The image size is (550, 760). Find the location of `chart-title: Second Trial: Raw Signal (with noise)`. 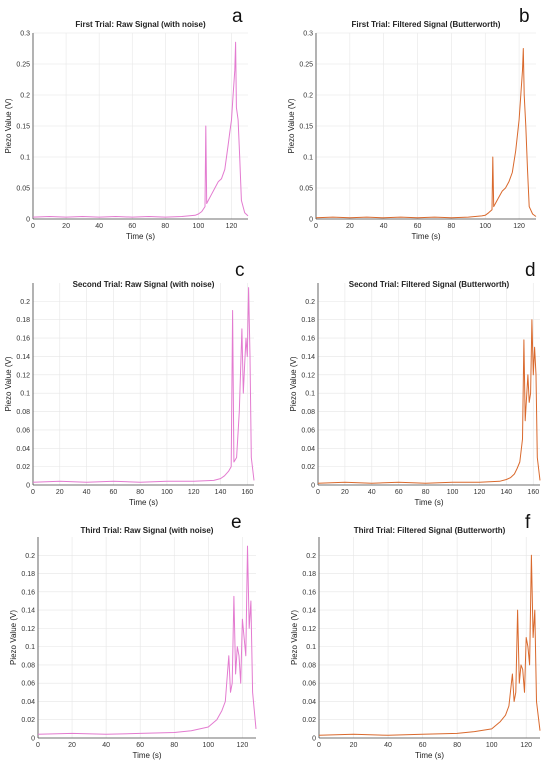

chart-title: Second Trial: Raw Signal (with noise) is located at coordinates (144, 284).